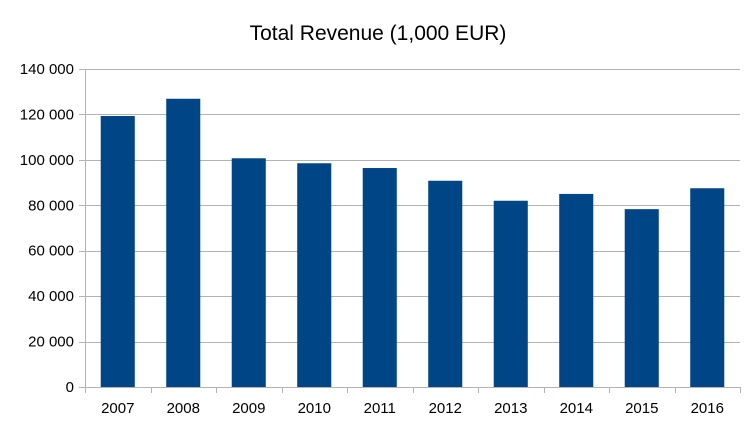 The height and width of the screenshot is (425, 756). What do you see at coordinates (641, 408) in the screenshot?
I see `x-tick-label: 2015` at bounding box center [641, 408].